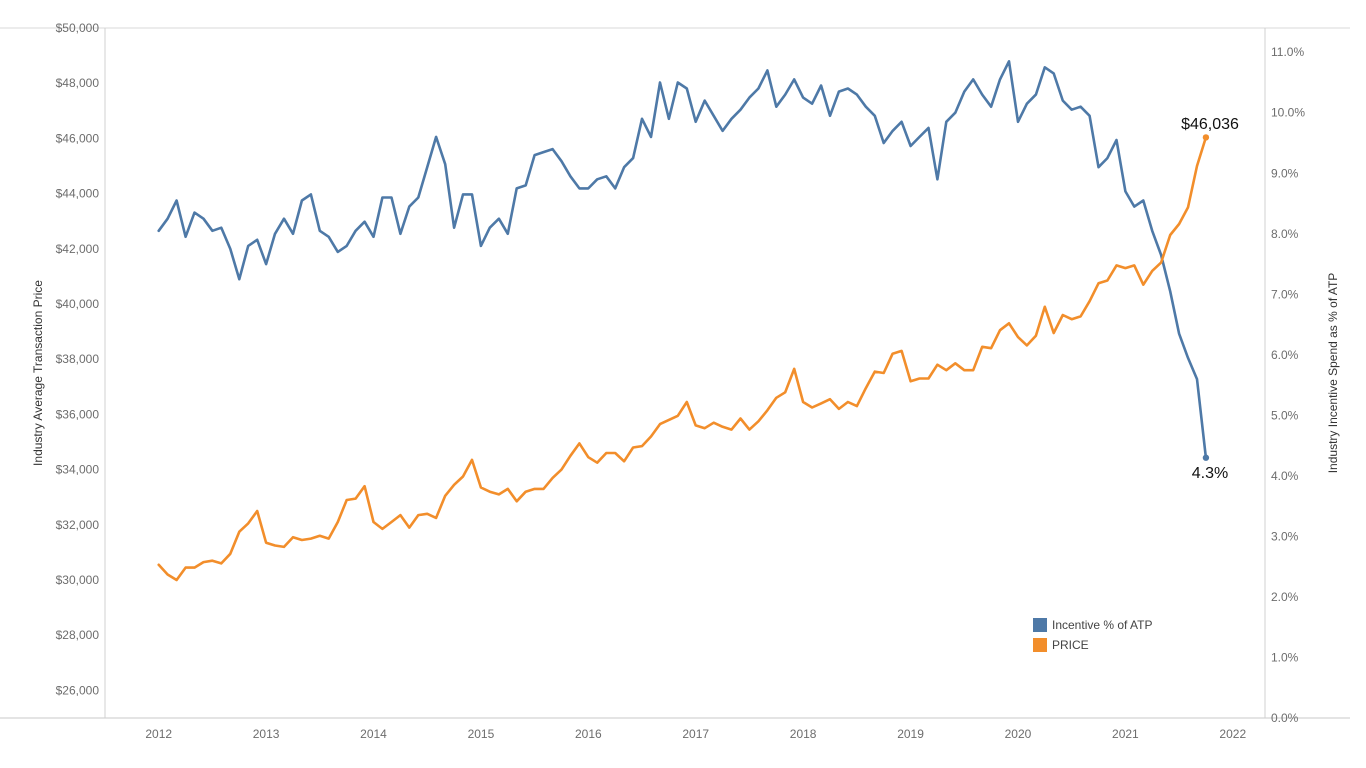 The width and height of the screenshot is (1366, 768). I want to click on left-y-tick-label: $28,000, so click(78, 635).